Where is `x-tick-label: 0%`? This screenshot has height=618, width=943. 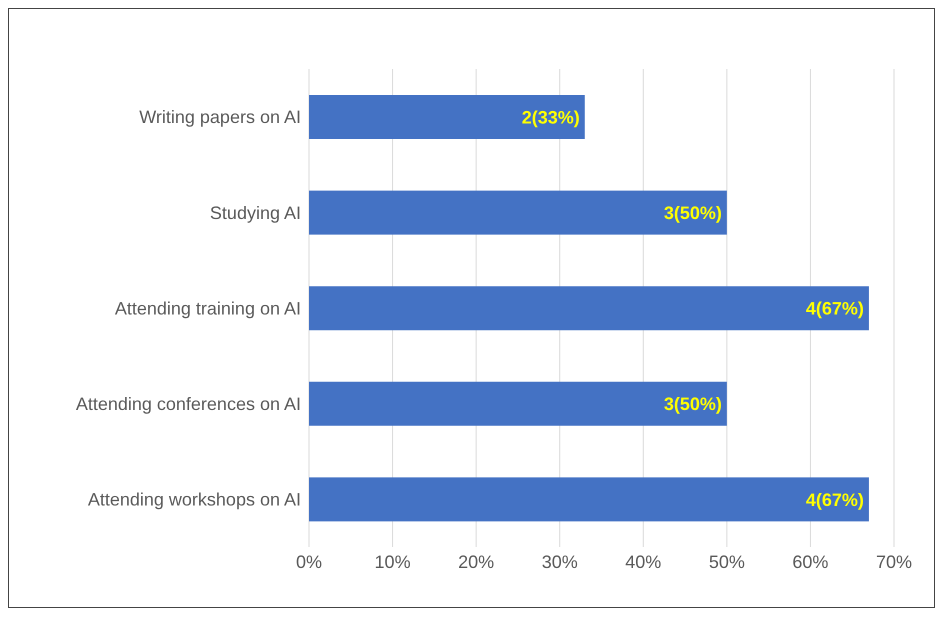
x-tick-label: 0% is located at coordinates (309, 562).